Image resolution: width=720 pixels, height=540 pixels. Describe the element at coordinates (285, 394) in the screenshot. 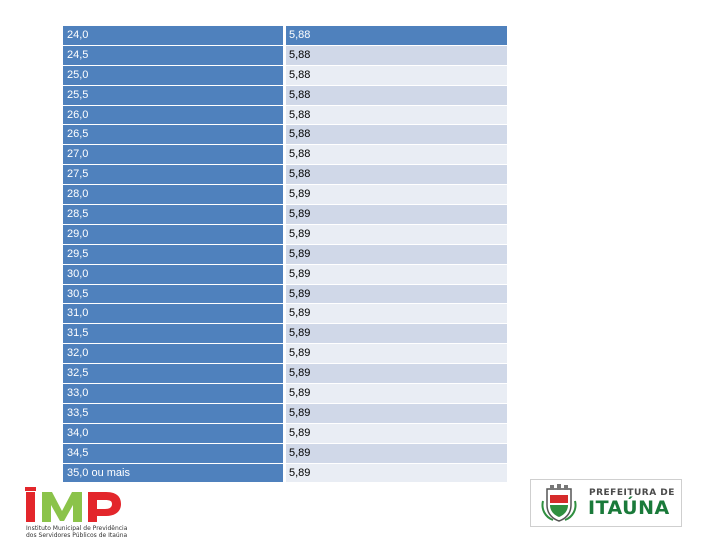

I see `table-row: 33,0 5,89` at that location.